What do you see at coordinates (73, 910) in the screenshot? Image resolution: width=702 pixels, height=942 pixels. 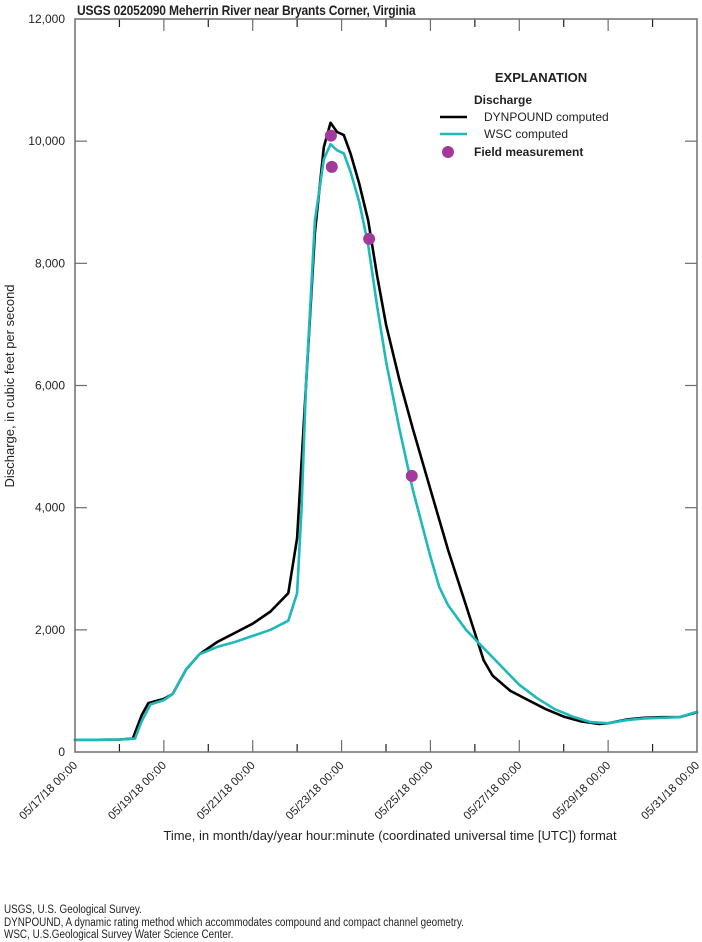 I see `note-usgs: USGS, U.S. Geological Survey.` at bounding box center [73, 910].